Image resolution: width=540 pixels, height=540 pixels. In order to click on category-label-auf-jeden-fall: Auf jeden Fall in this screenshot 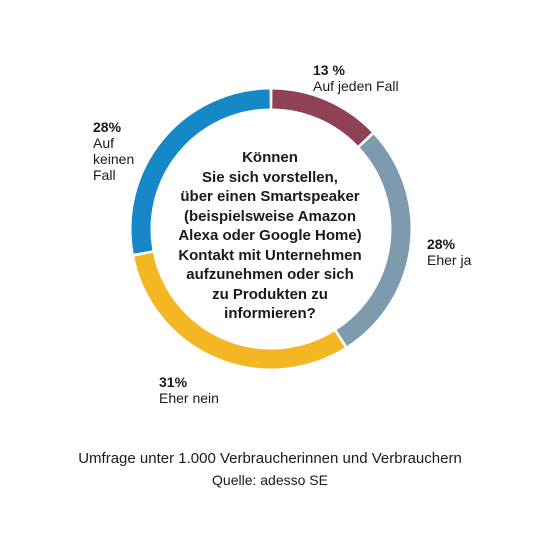, I will do `click(356, 86)`.